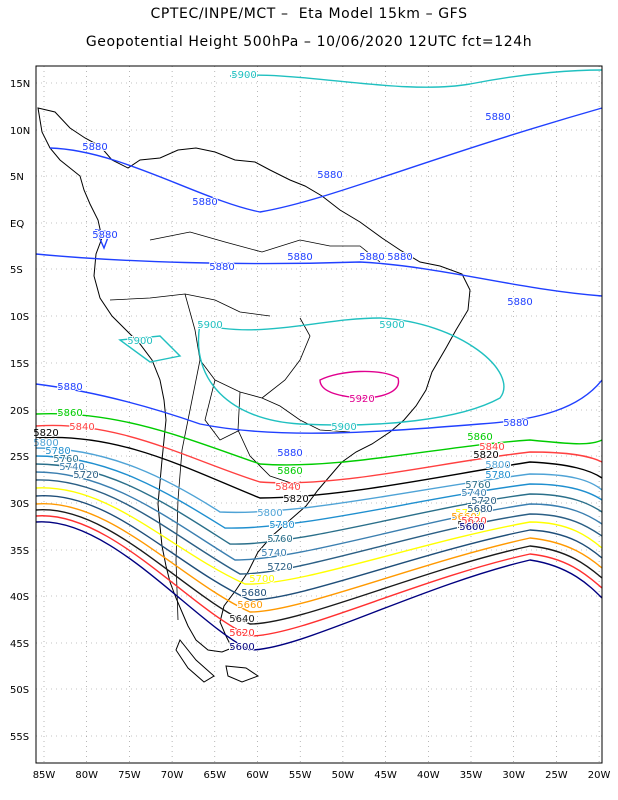 This screenshot has width=618, height=800. I want to click on lat-tick-label: 30S, so click(19, 504).